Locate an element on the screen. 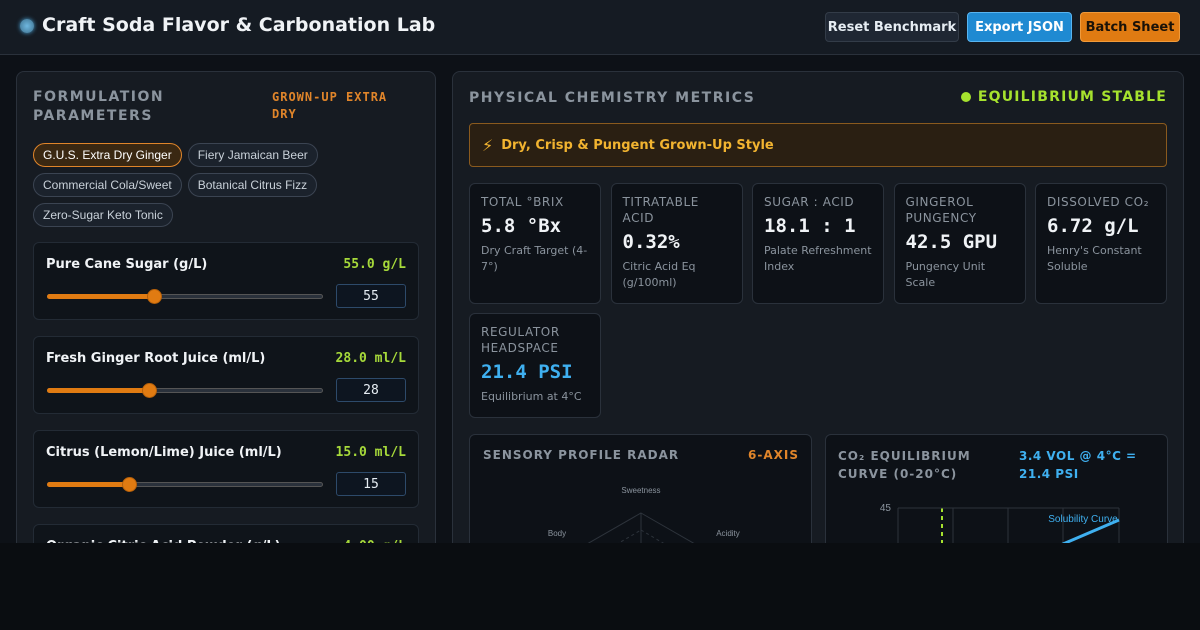 This screenshot has height=630, width=1200. preset-chip: Fiery Jamaican Beer is located at coordinates (252, 155).